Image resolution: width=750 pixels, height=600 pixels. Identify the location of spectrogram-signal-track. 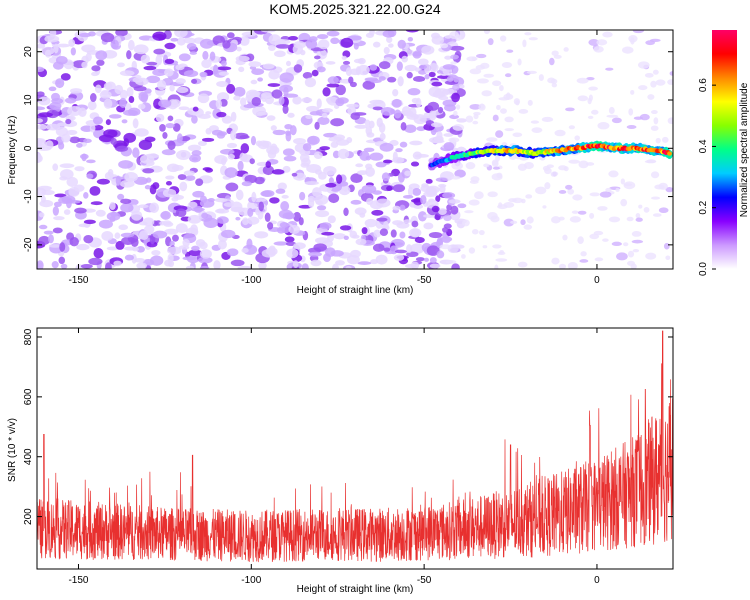
(550, 155).